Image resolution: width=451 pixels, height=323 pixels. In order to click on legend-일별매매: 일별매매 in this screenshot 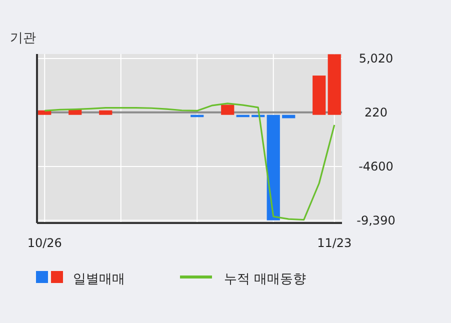, I will do `click(80, 279)`.